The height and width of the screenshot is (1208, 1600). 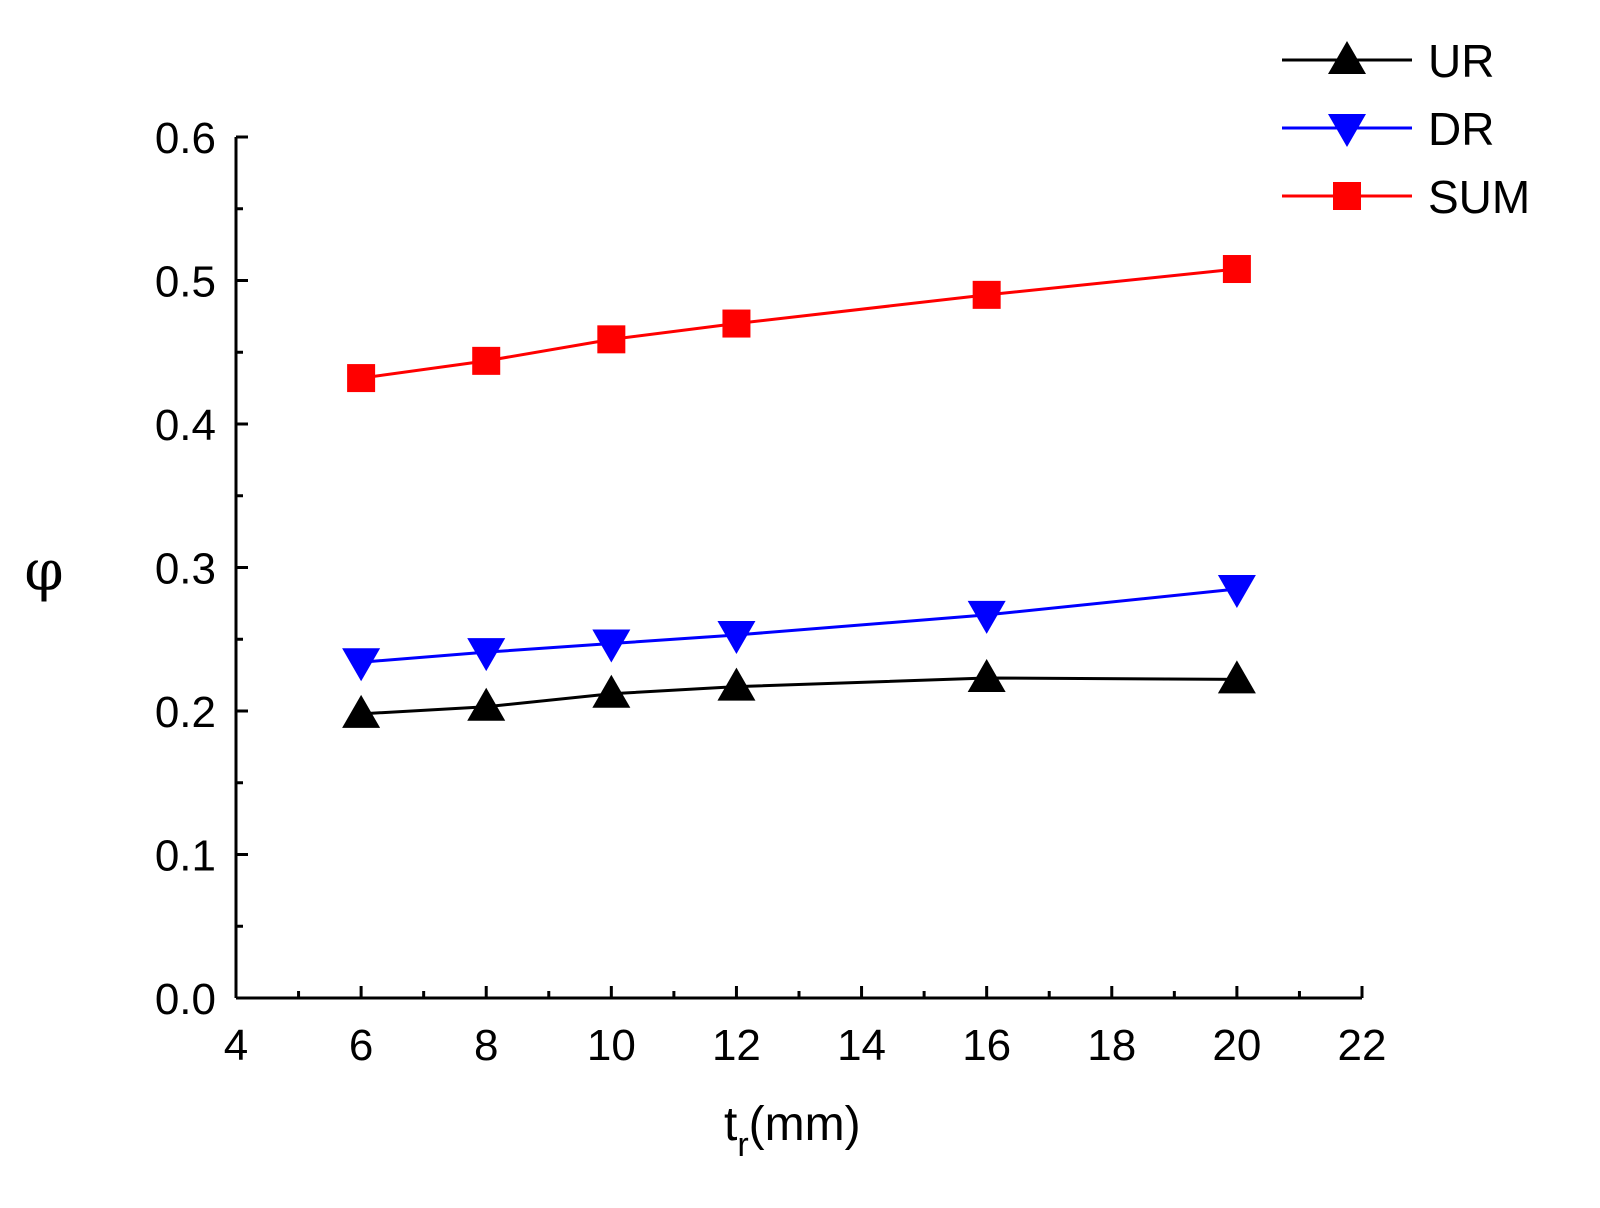 I want to click on legend-marker-ur, so click(x=1347, y=57).